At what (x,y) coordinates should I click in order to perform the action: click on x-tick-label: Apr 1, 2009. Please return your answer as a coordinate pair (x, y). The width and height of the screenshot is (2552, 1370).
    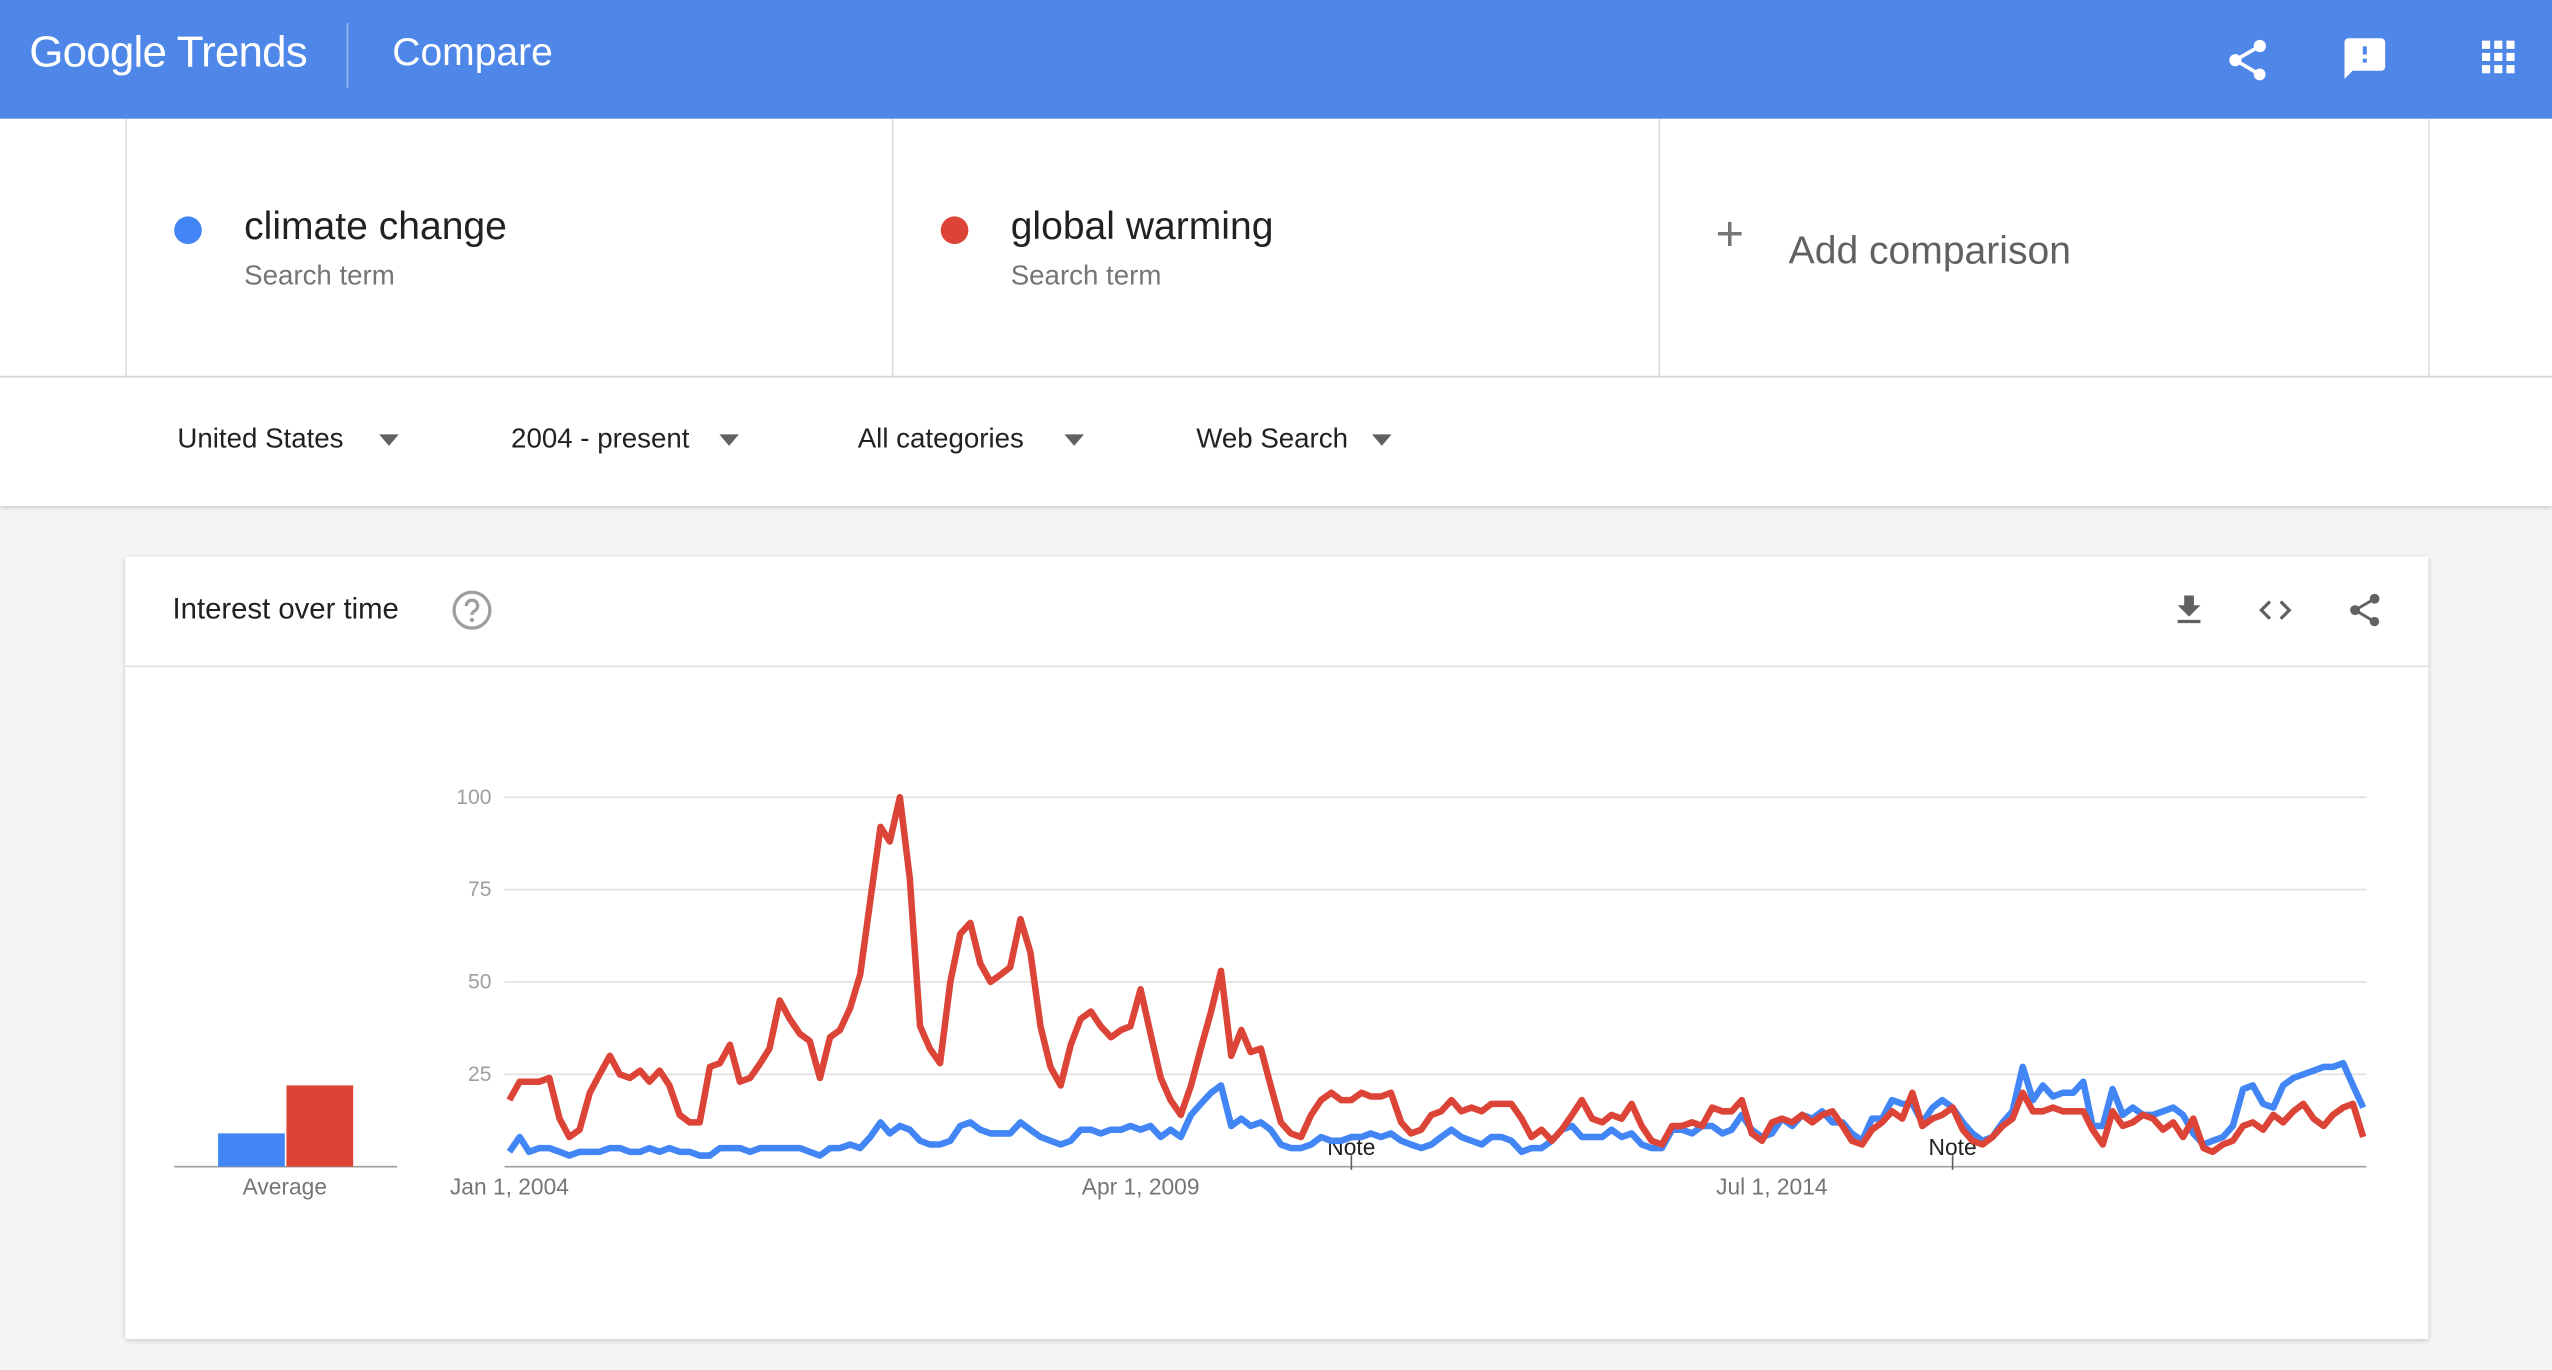
    Looking at the image, I should click on (1141, 1186).